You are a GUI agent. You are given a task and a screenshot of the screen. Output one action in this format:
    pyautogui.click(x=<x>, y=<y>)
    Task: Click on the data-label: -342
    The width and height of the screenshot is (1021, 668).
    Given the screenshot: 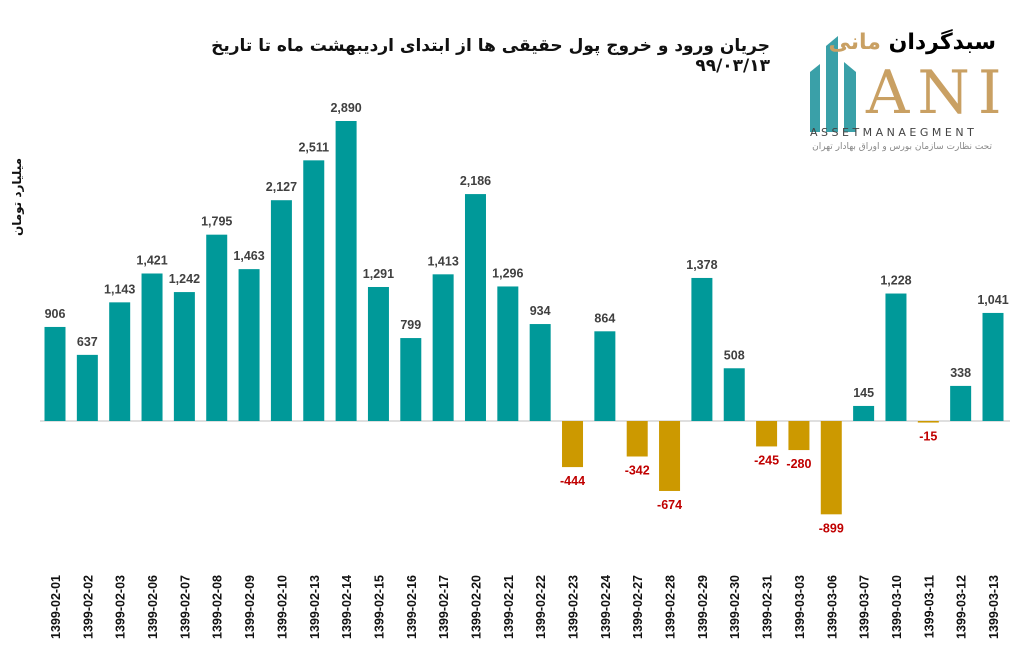 What is the action you would take?
    pyautogui.click(x=637, y=471)
    